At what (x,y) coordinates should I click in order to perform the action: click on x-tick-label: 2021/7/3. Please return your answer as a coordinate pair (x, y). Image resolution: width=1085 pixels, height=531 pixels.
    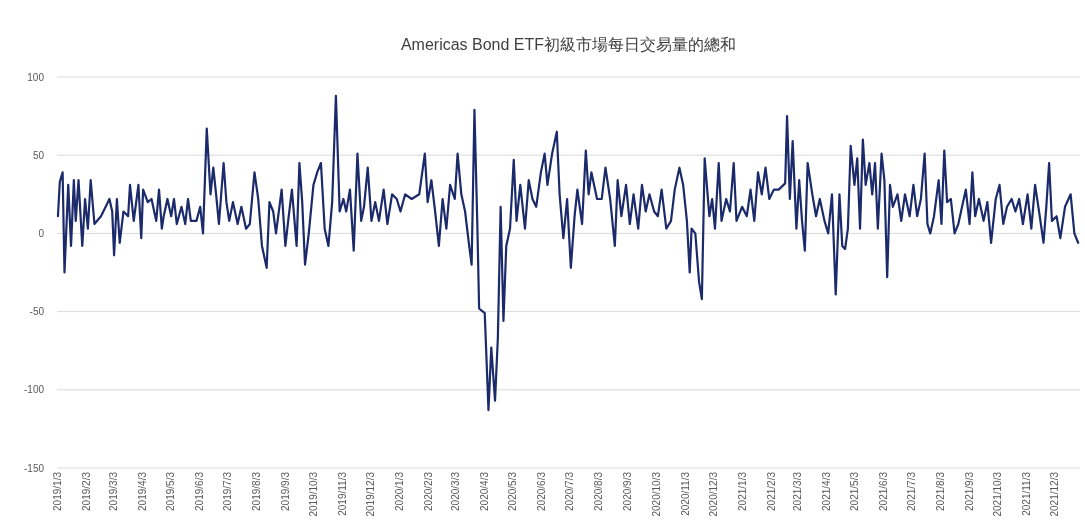
    Looking at the image, I should click on (912, 491).